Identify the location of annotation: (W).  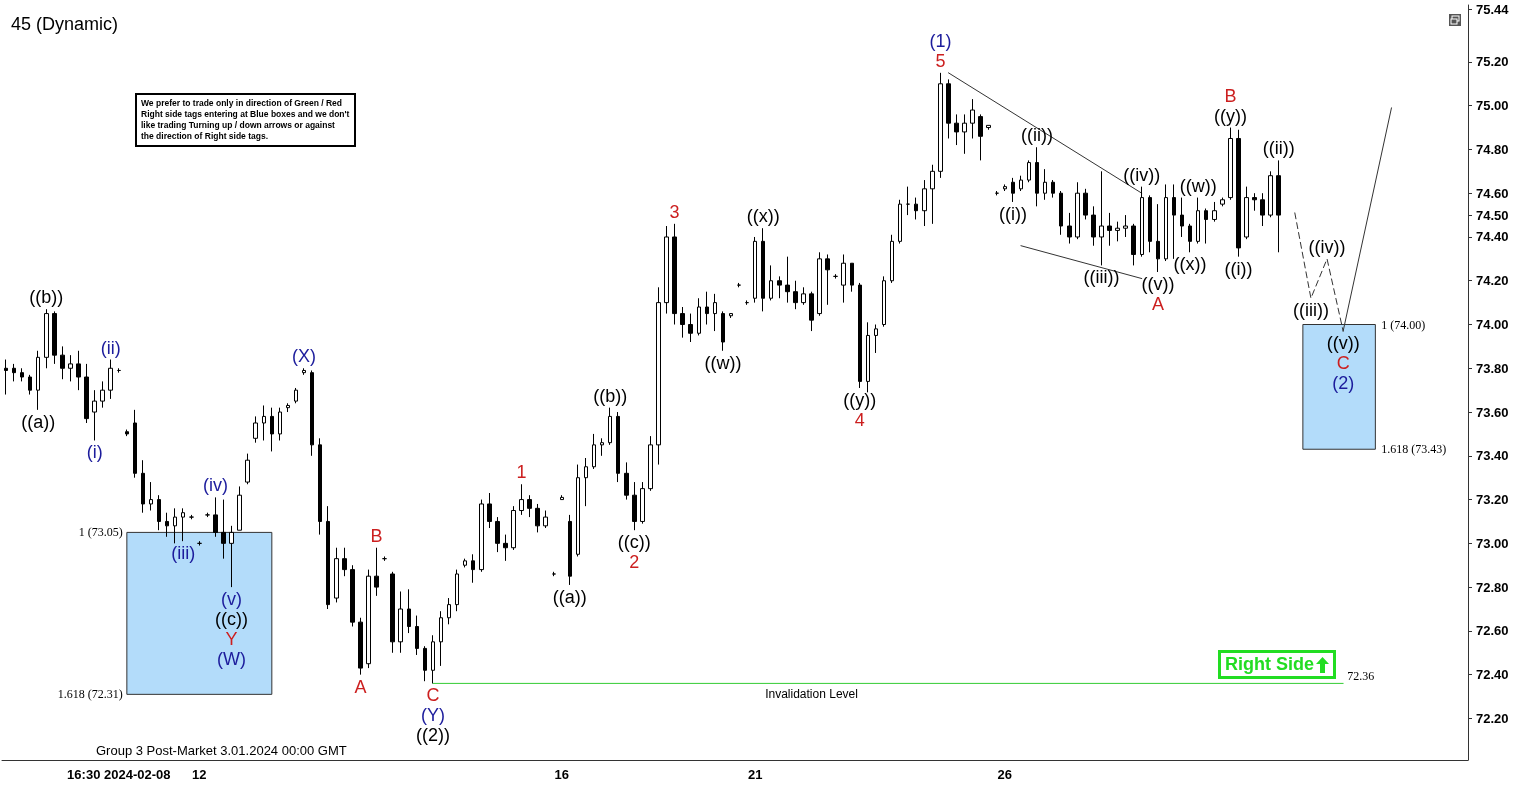
(232, 659).